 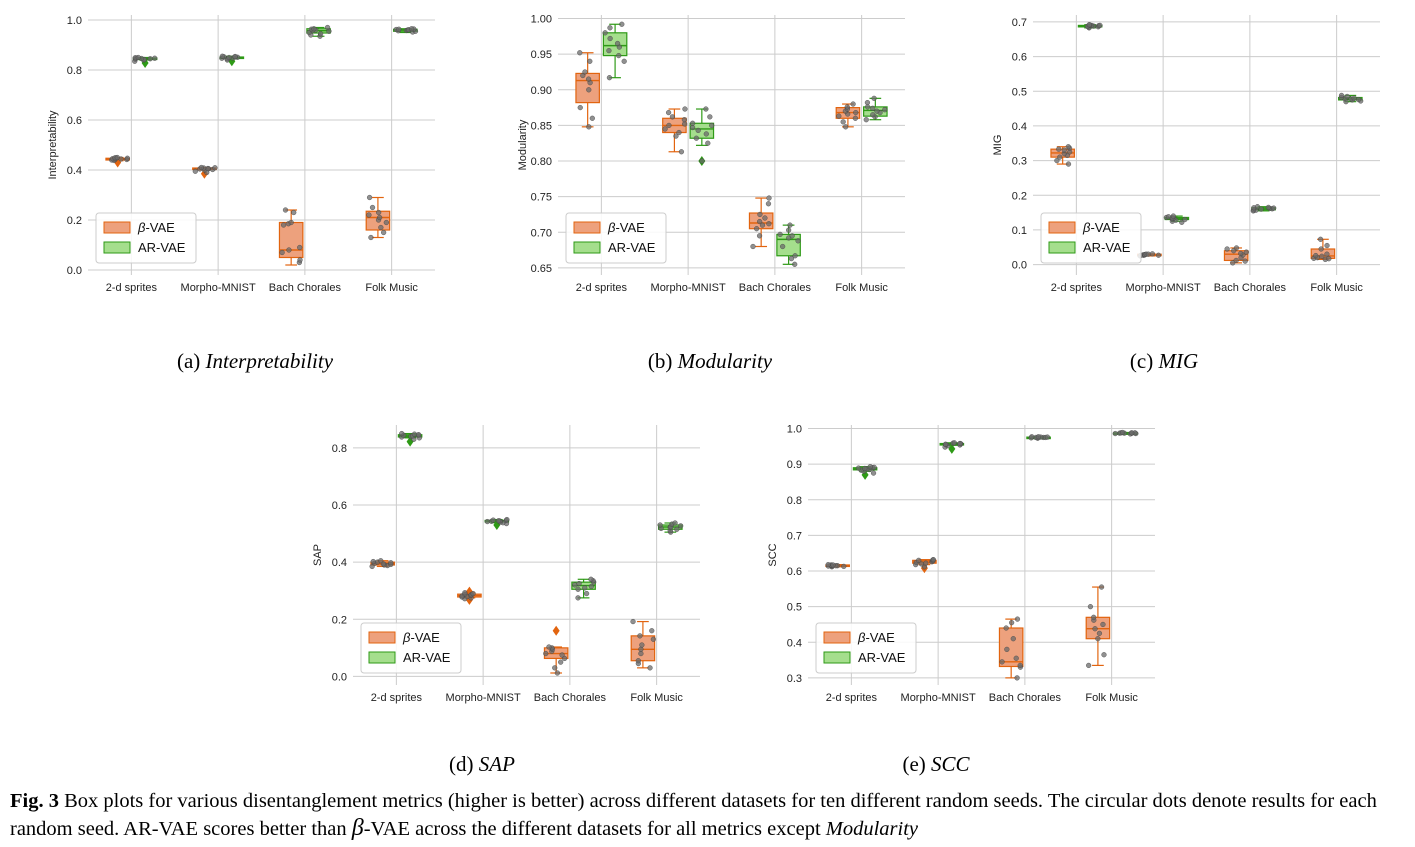 I want to click on y-tick-label: 0.85, so click(x=541, y=126).